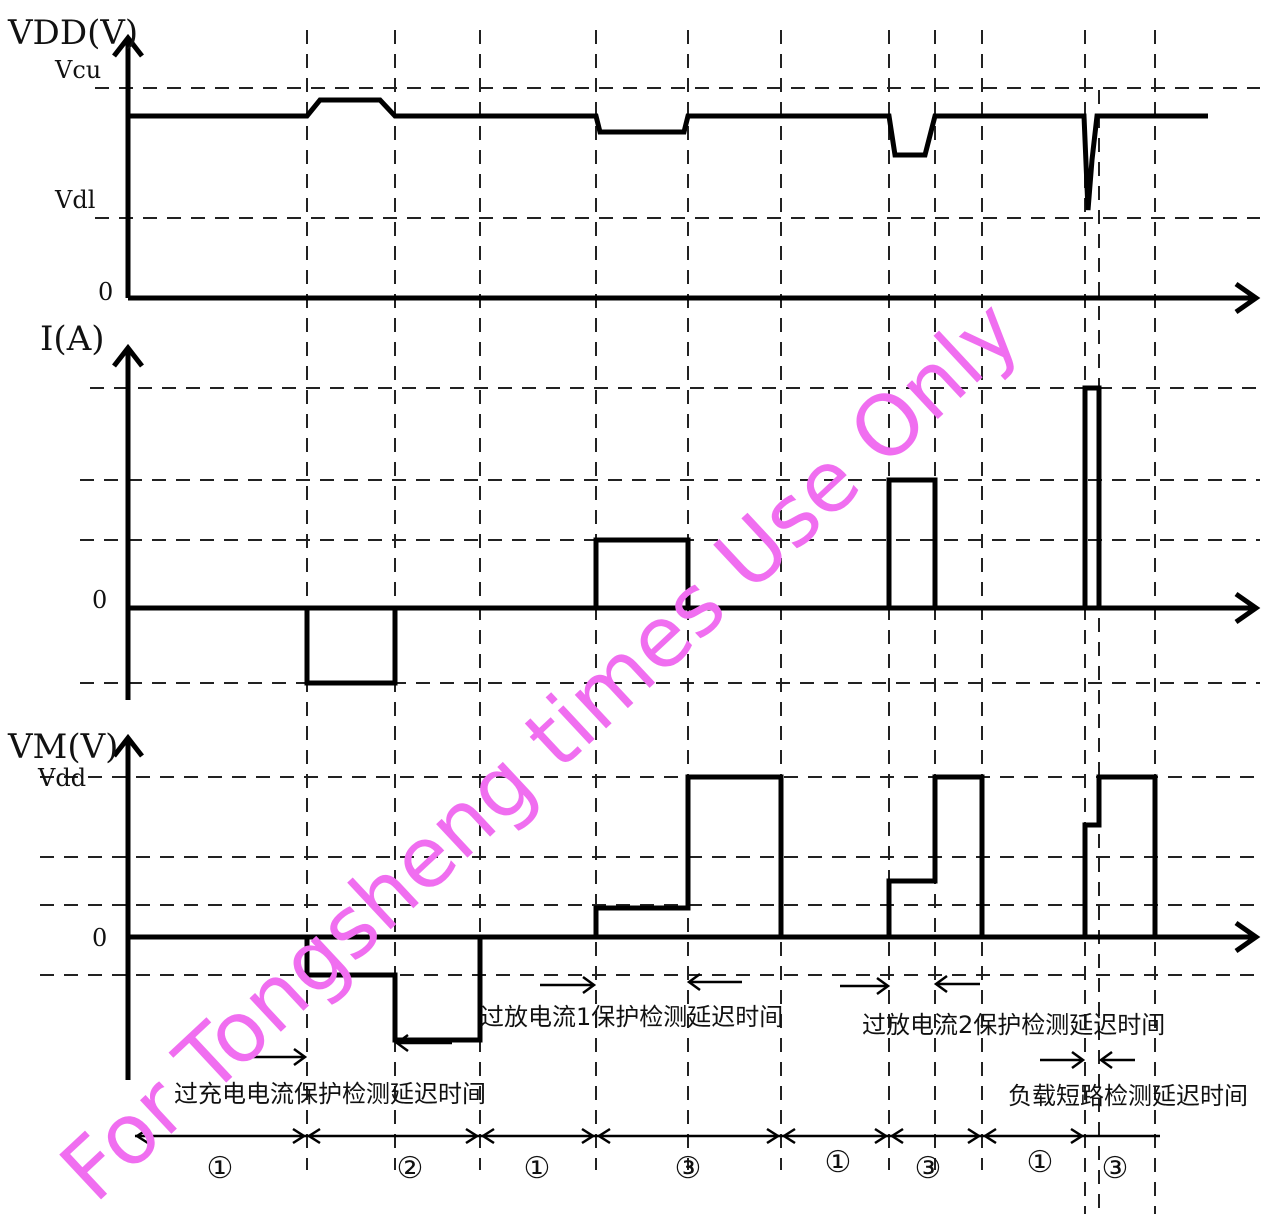  What do you see at coordinates (72, 339) in the screenshot?
I see `current-axis-title: I(A)` at bounding box center [72, 339].